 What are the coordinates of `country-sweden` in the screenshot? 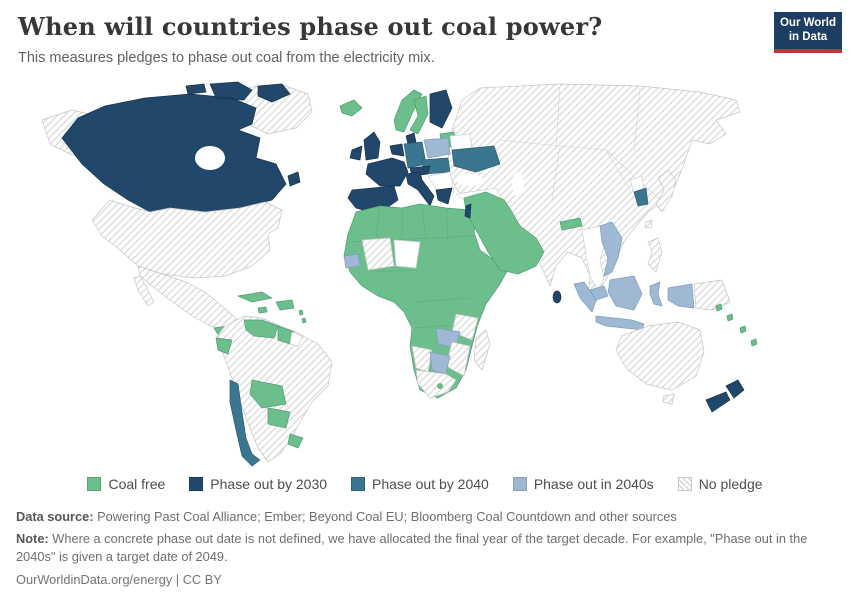 It's located at (419, 115).